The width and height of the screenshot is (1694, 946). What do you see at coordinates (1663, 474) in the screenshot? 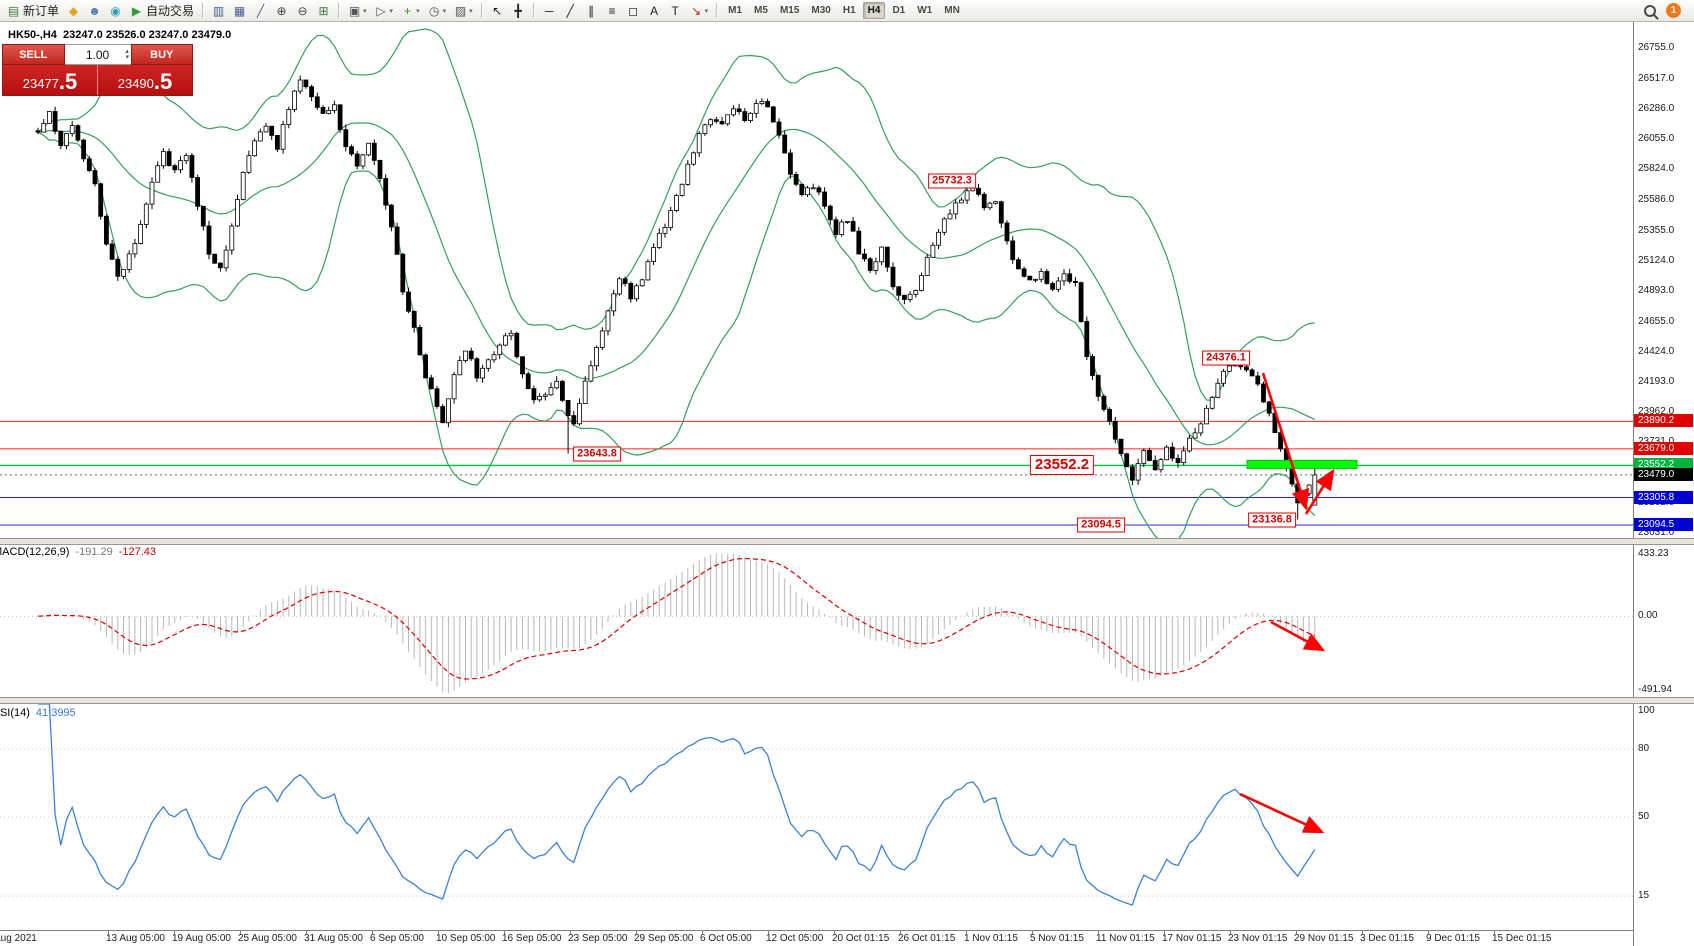
I see `price-axis-tag: 23479.0` at bounding box center [1663, 474].